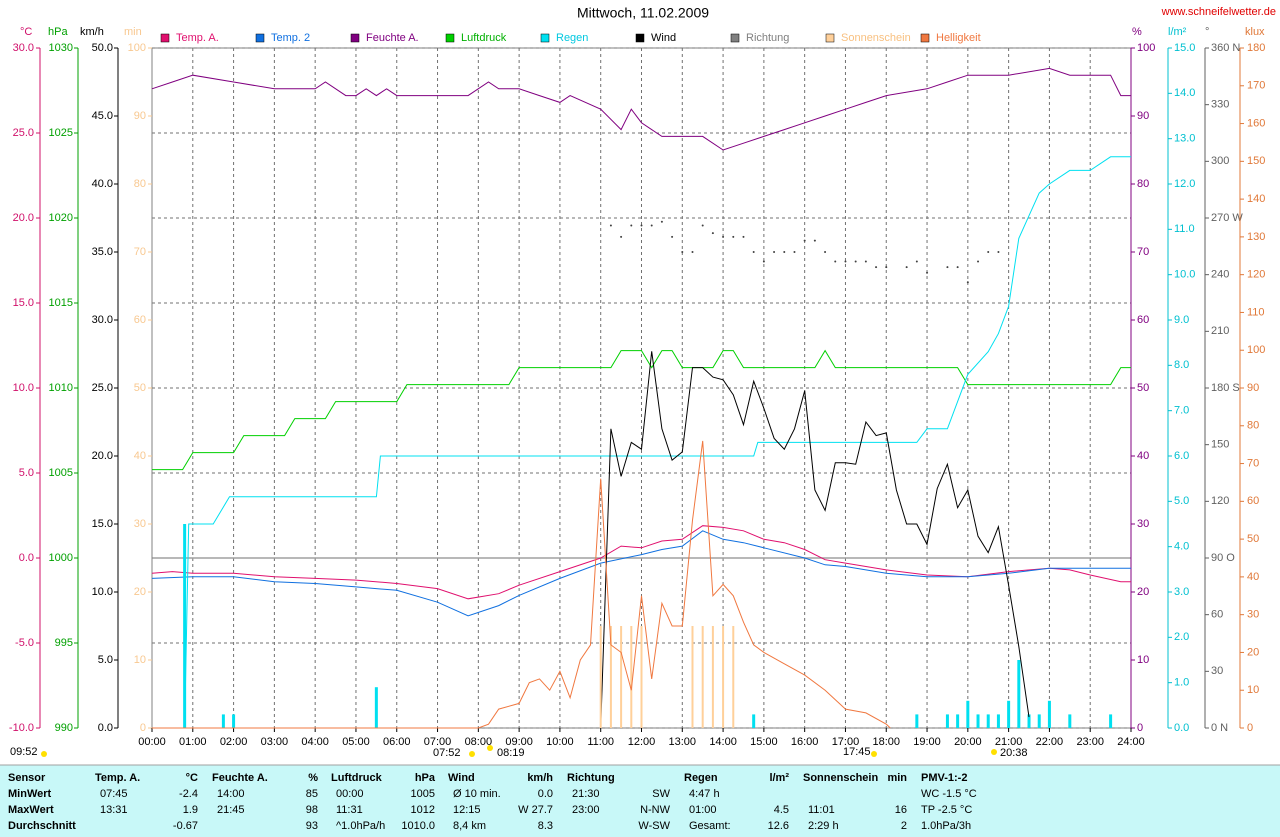 The image size is (1280, 837). Describe the element at coordinates (1184, 275) in the screenshot. I see `y-tick-label: 10.0` at that location.